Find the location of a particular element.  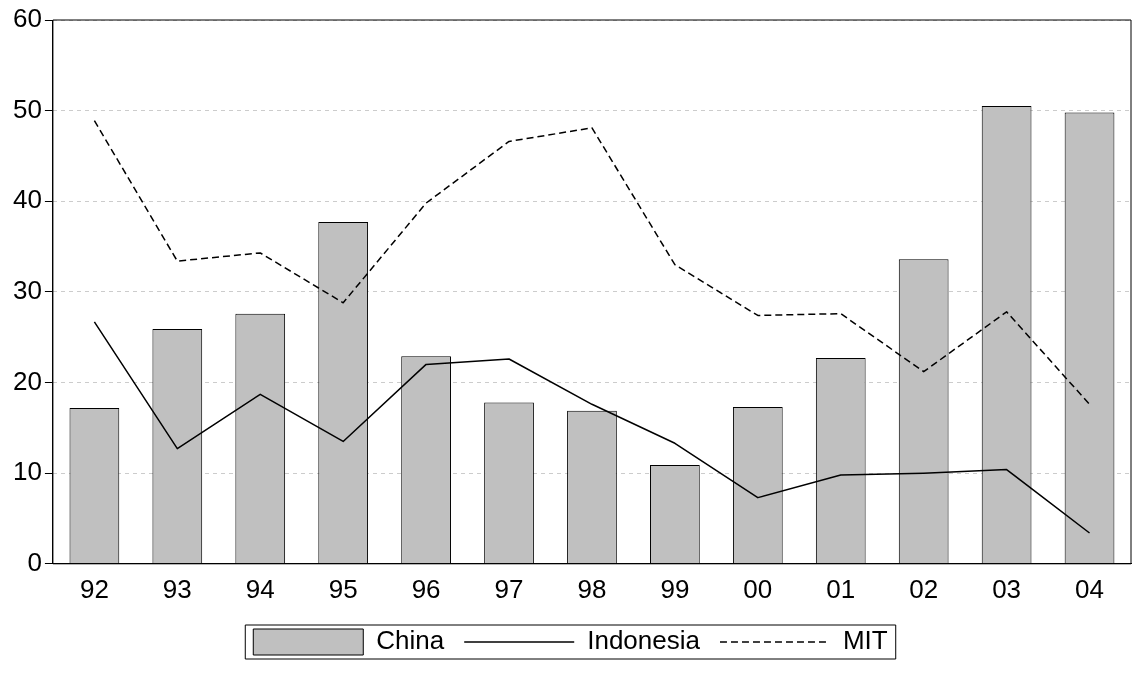

x-tick-label: 02 is located at coordinates (924, 588).